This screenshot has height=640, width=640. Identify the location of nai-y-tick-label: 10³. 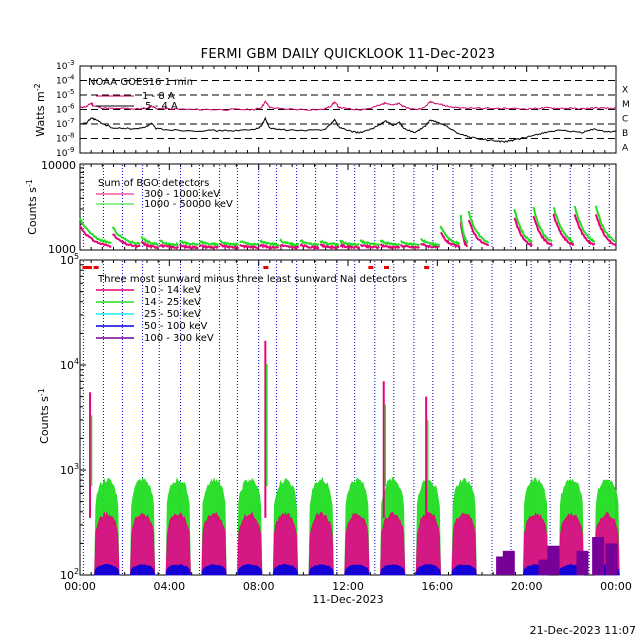
(69, 469).